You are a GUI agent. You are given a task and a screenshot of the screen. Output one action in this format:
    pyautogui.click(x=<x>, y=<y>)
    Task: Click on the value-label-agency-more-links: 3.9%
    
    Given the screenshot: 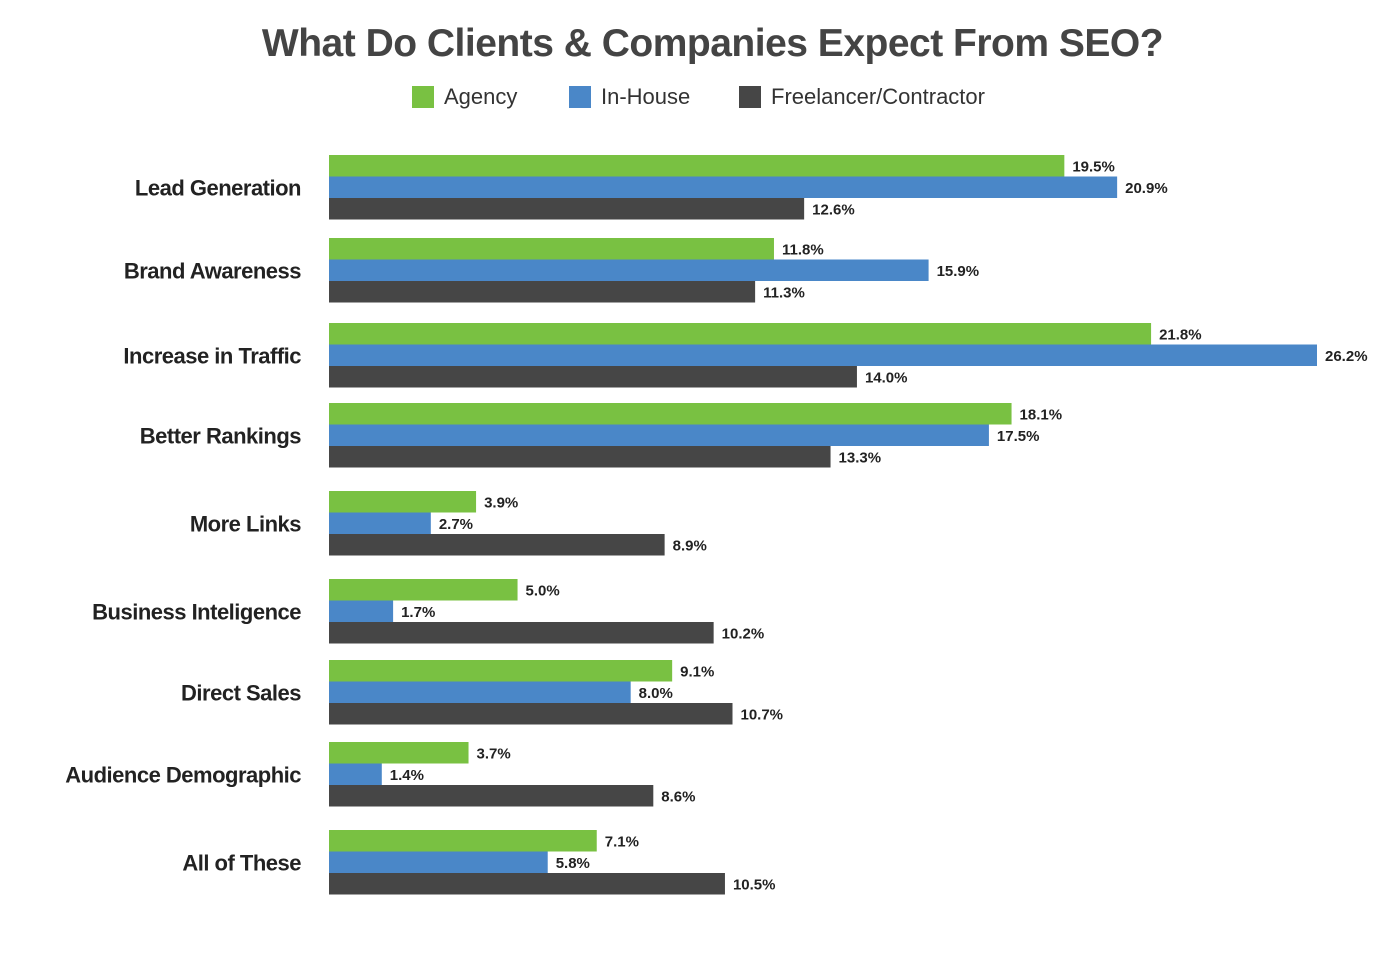 What is the action you would take?
    pyautogui.click(x=501, y=502)
    